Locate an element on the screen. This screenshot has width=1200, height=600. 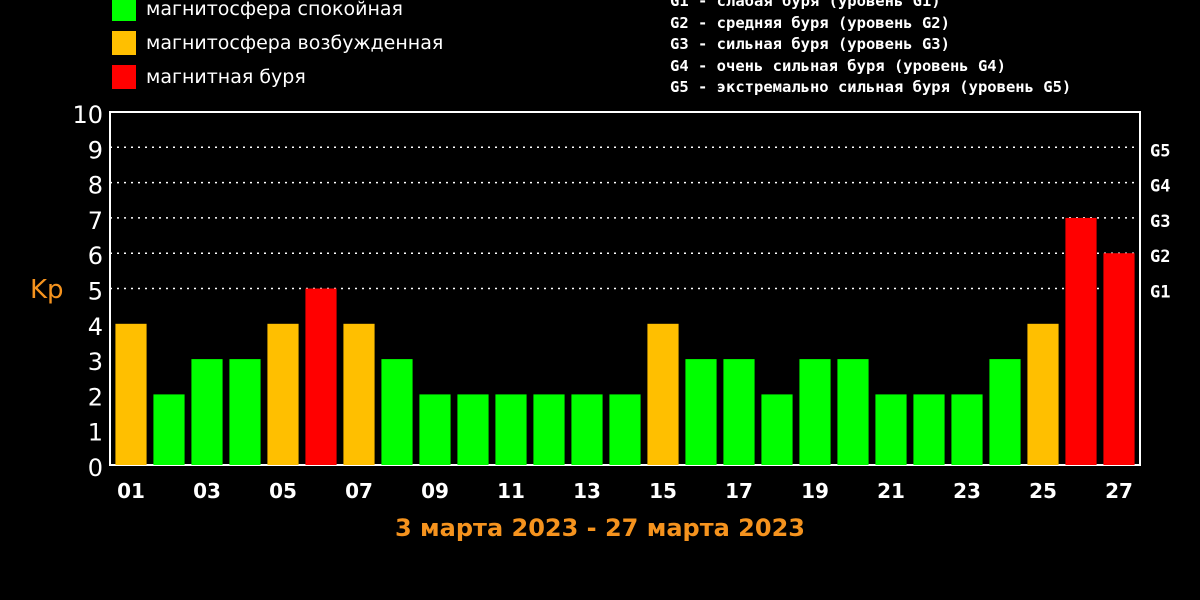
y-tick-label: 1 is located at coordinates (95, 433).